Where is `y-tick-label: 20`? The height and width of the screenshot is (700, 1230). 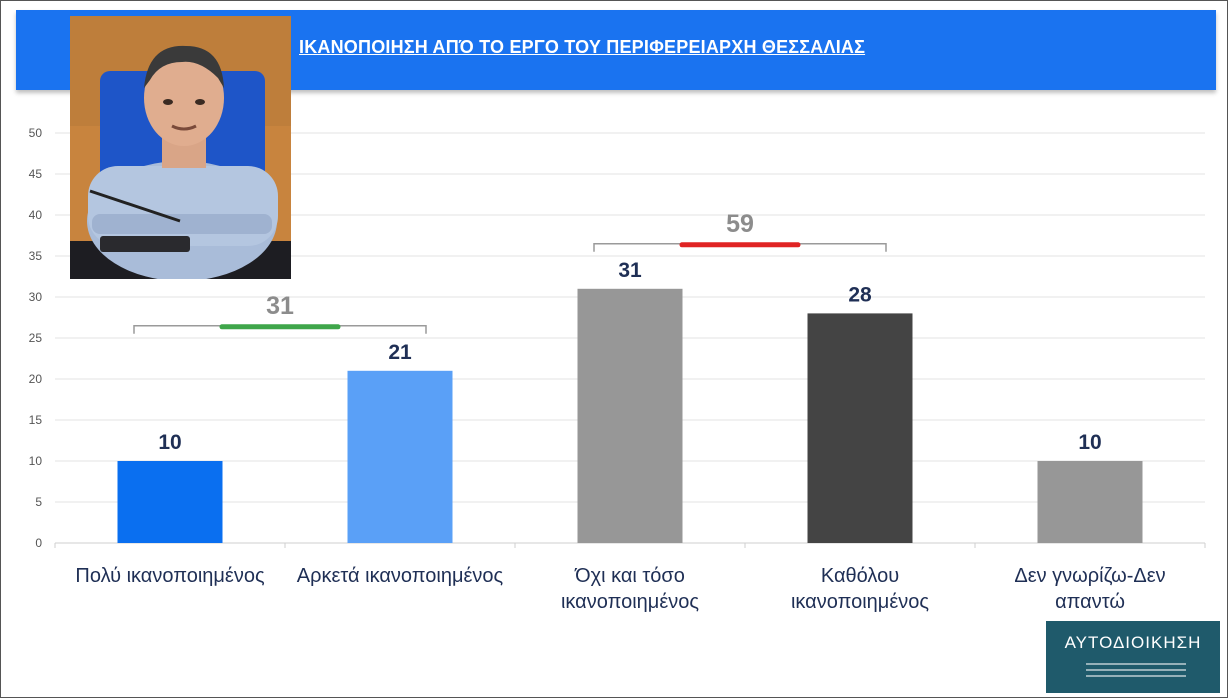 y-tick-label: 20 is located at coordinates (36, 379).